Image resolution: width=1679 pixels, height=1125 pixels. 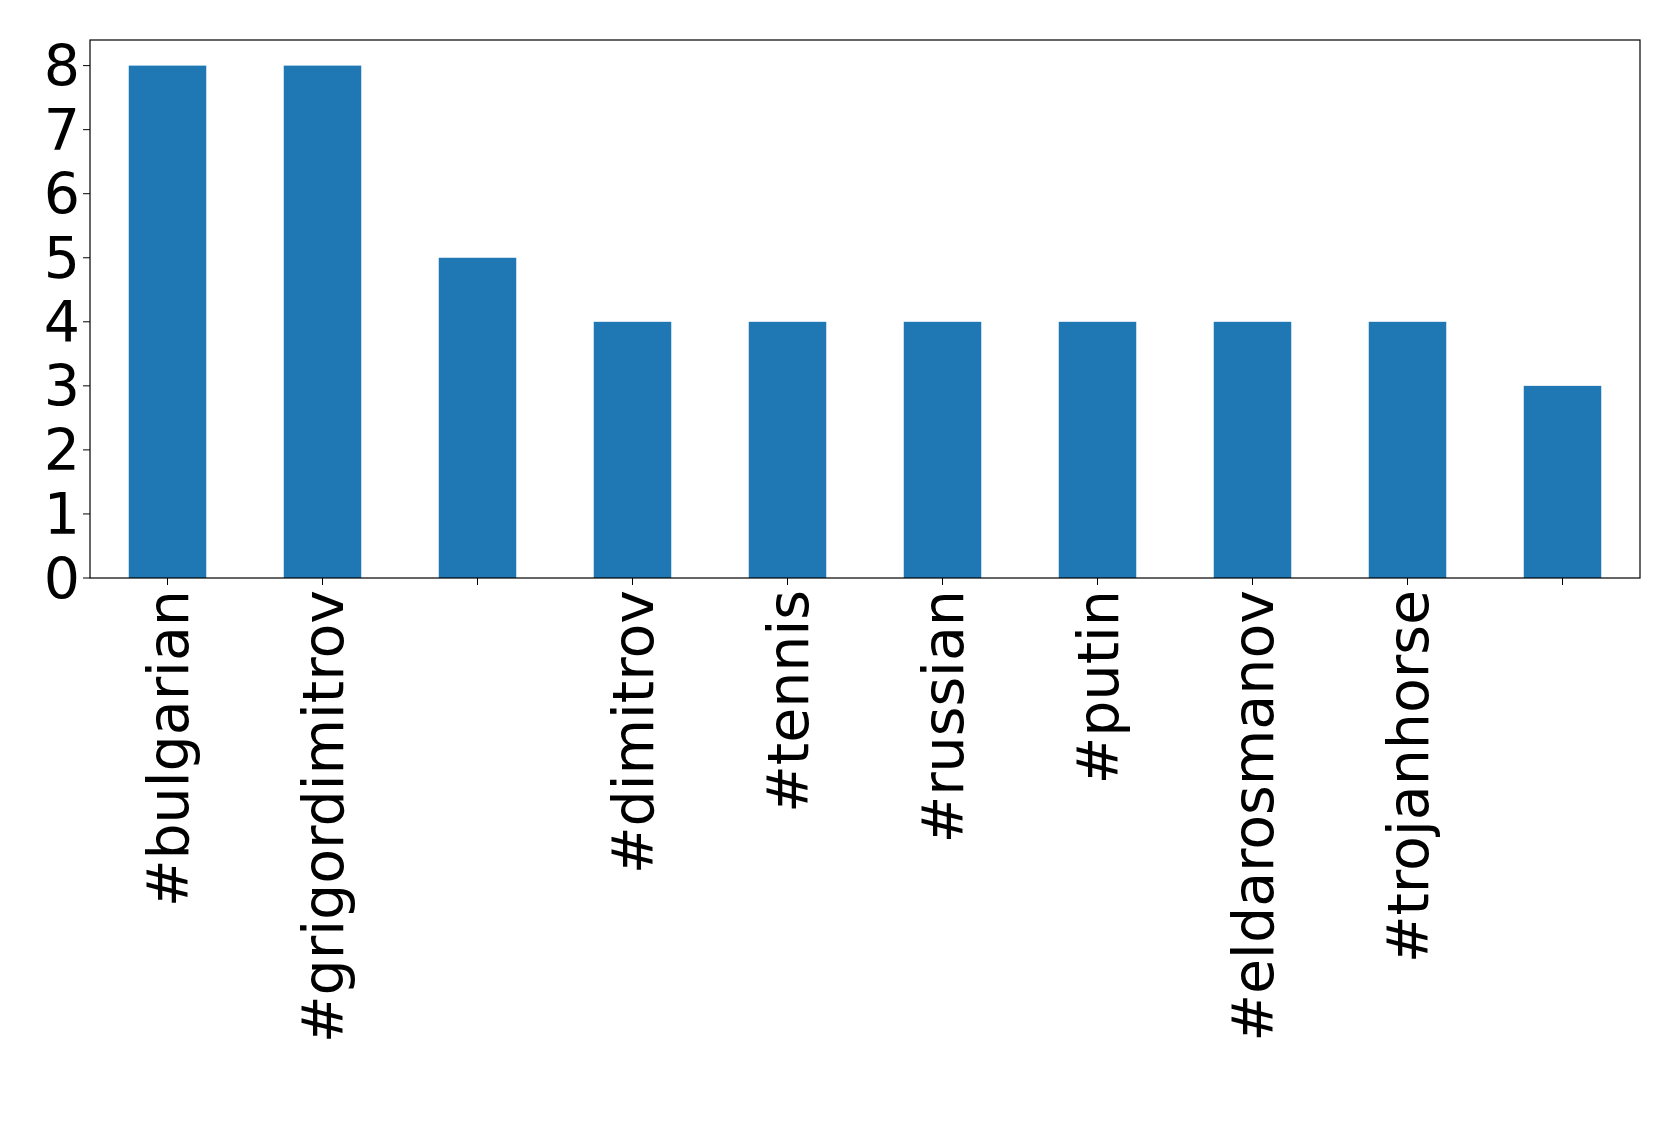 I want to click on y-tick-label: 8, so click(x=61, y=66).